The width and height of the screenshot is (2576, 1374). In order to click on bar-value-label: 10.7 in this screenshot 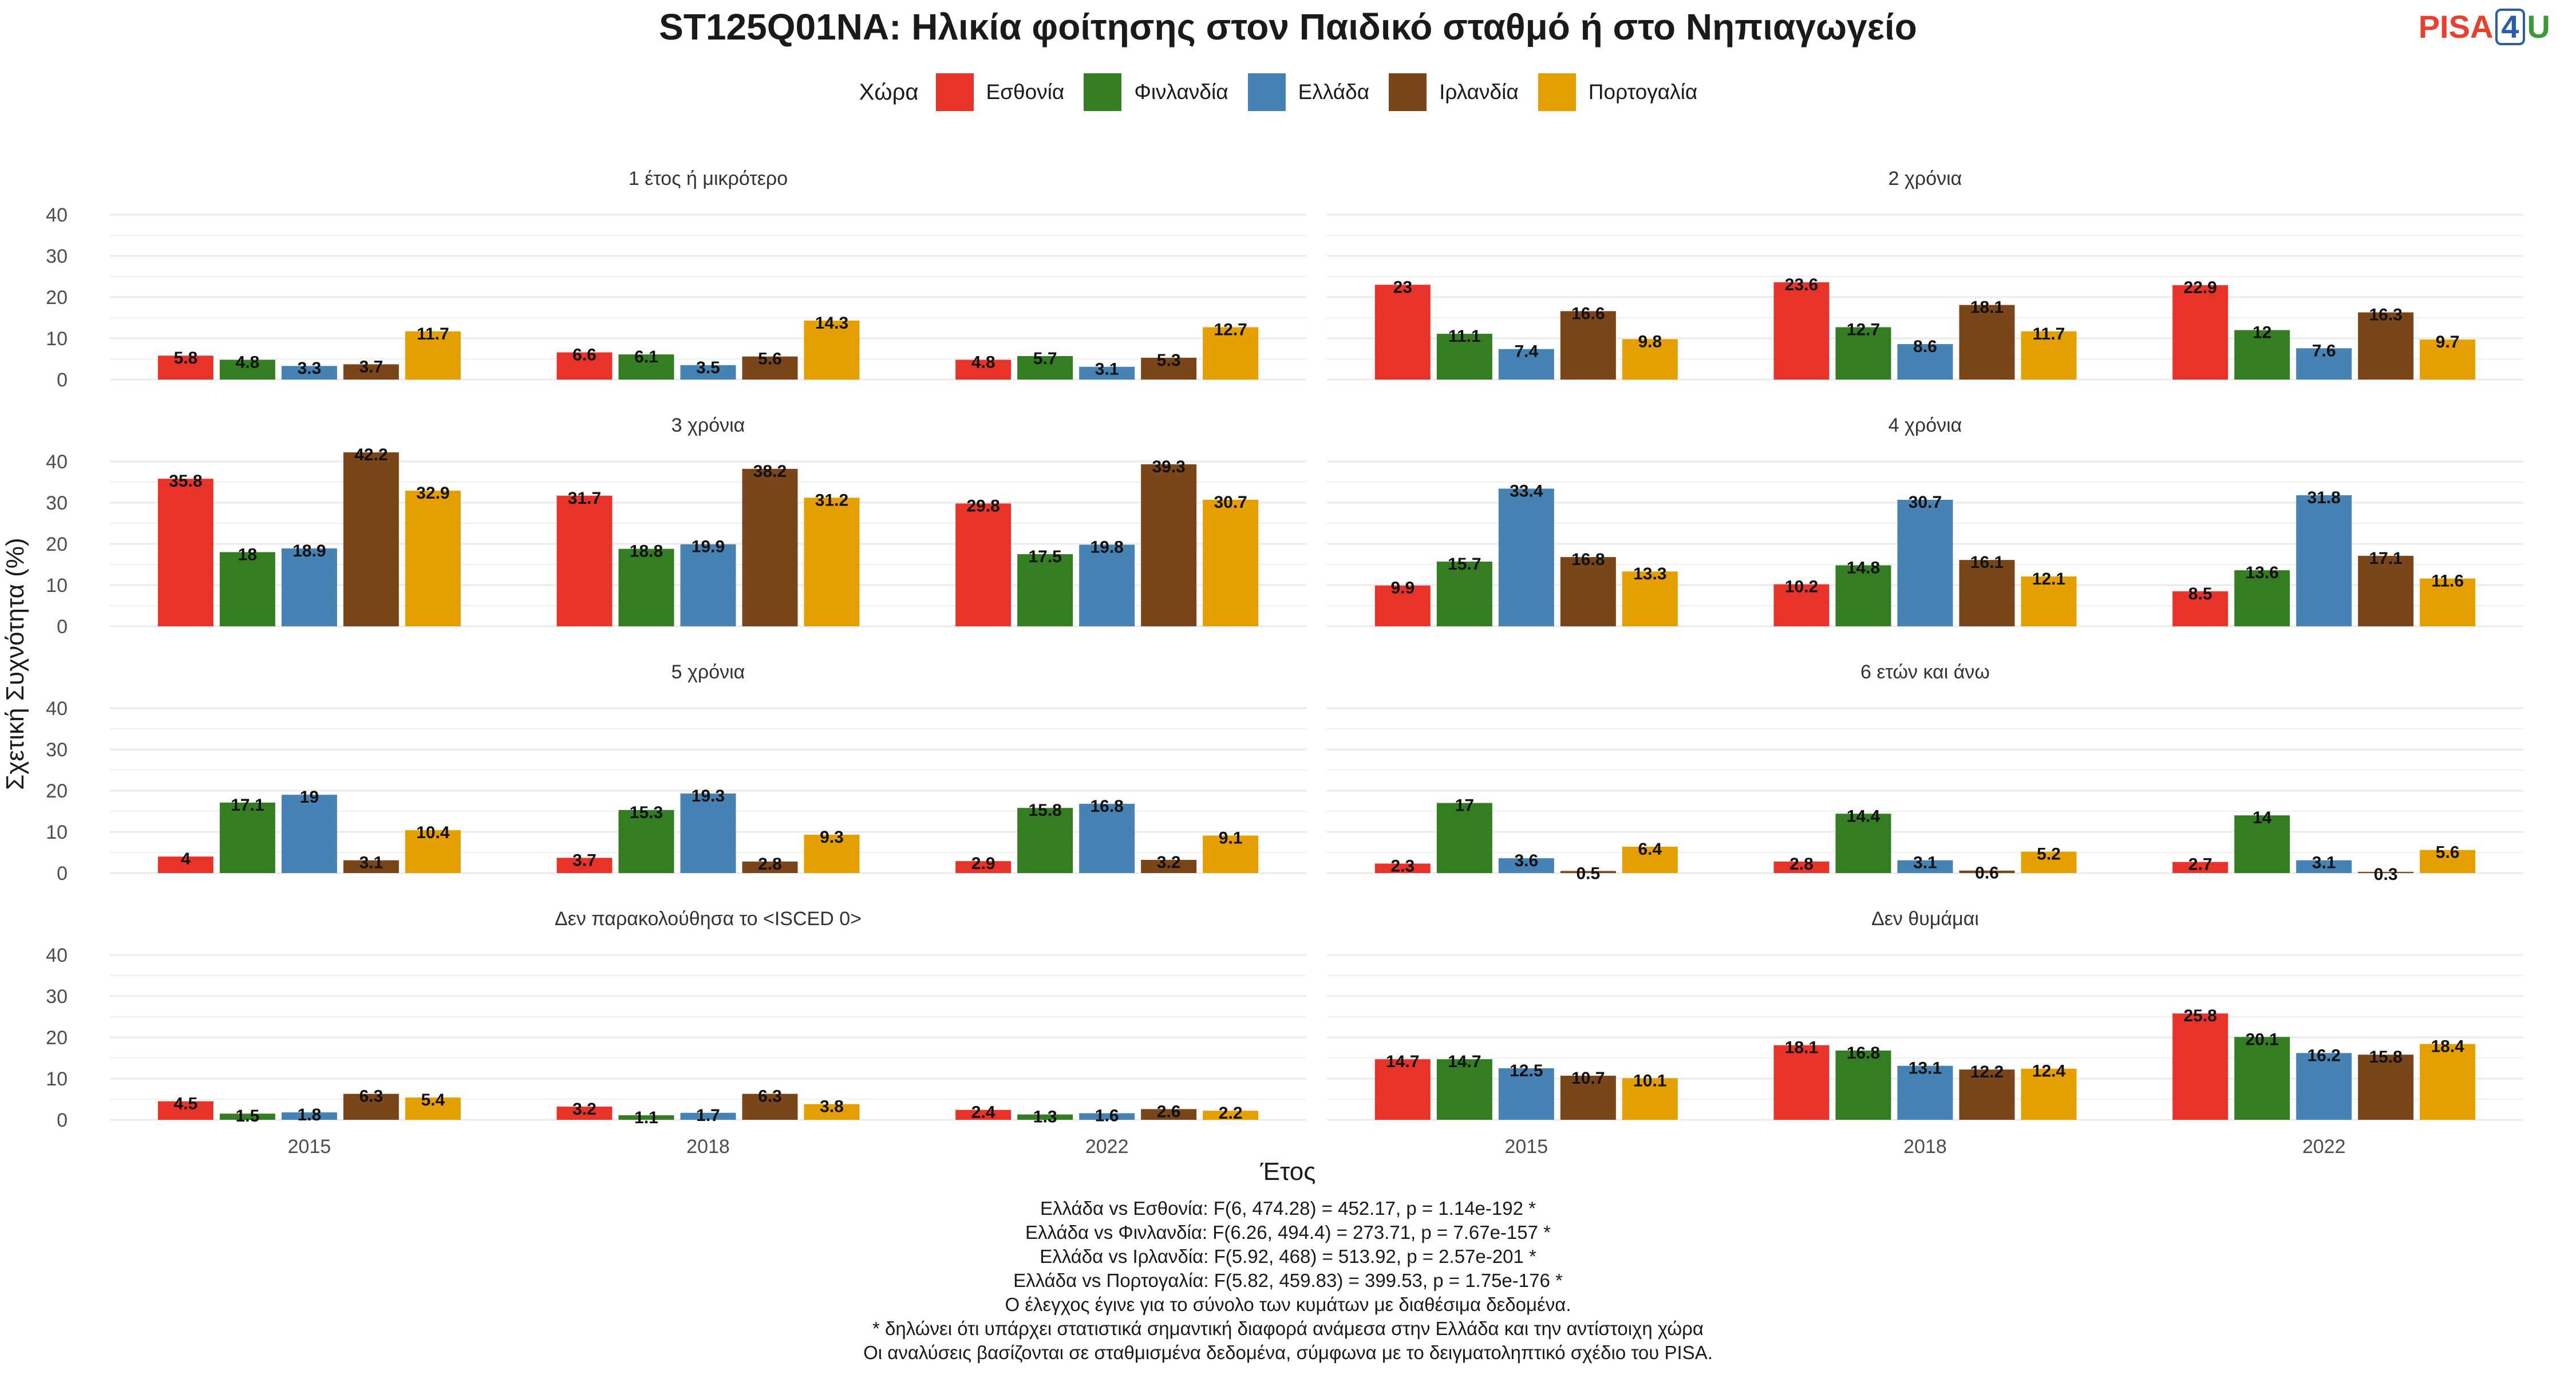, I will do `click(1588, 1078)`.